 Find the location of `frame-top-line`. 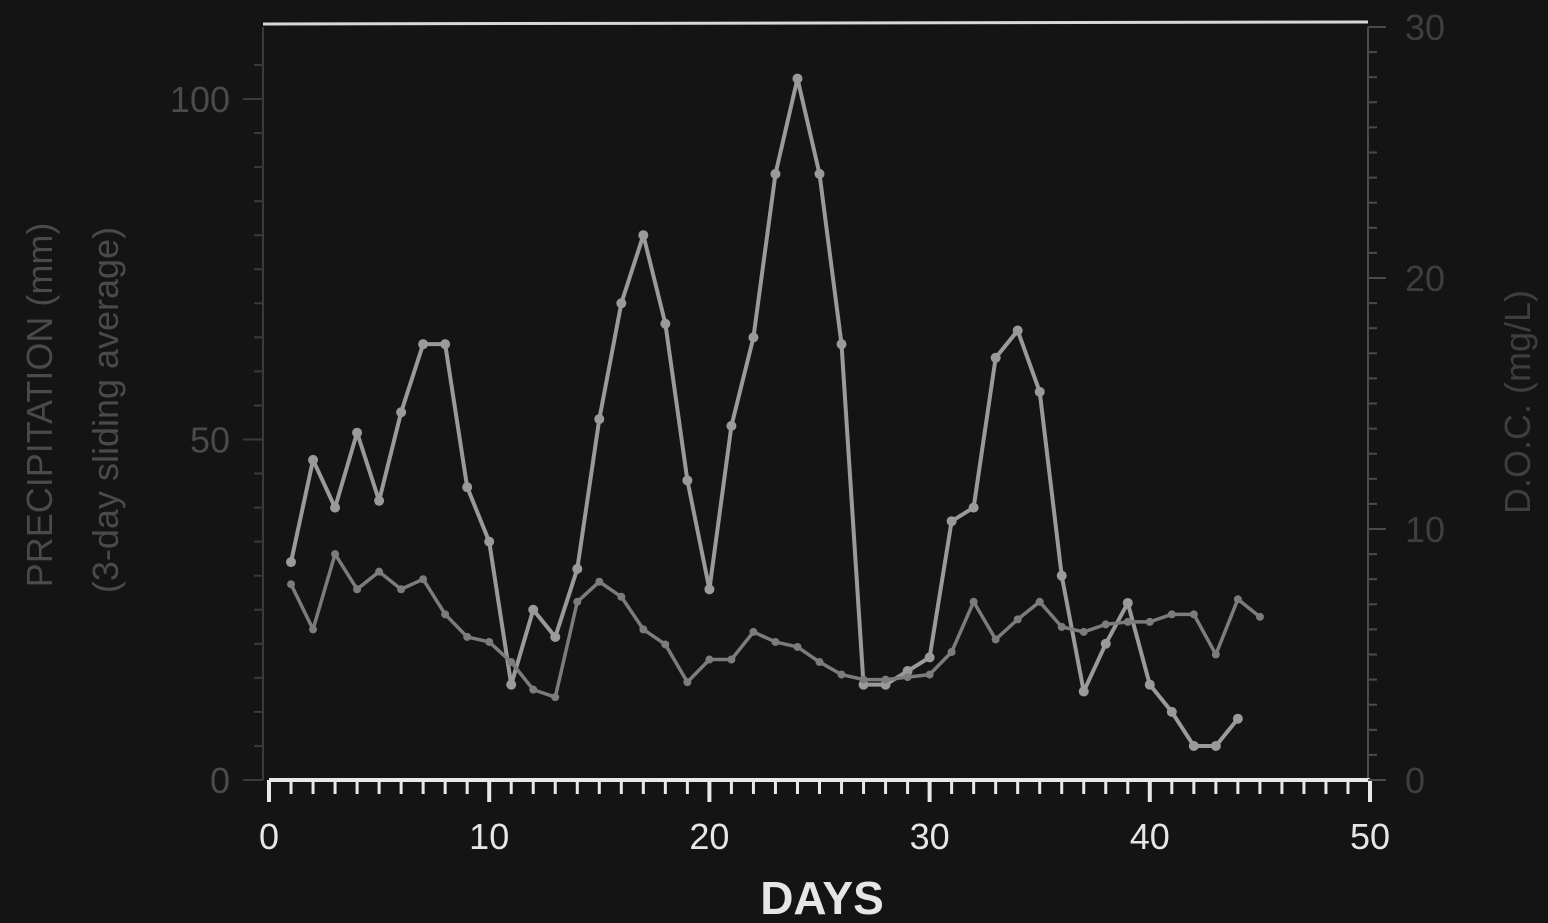

frame-top-line is located at coordinates (815, 23).